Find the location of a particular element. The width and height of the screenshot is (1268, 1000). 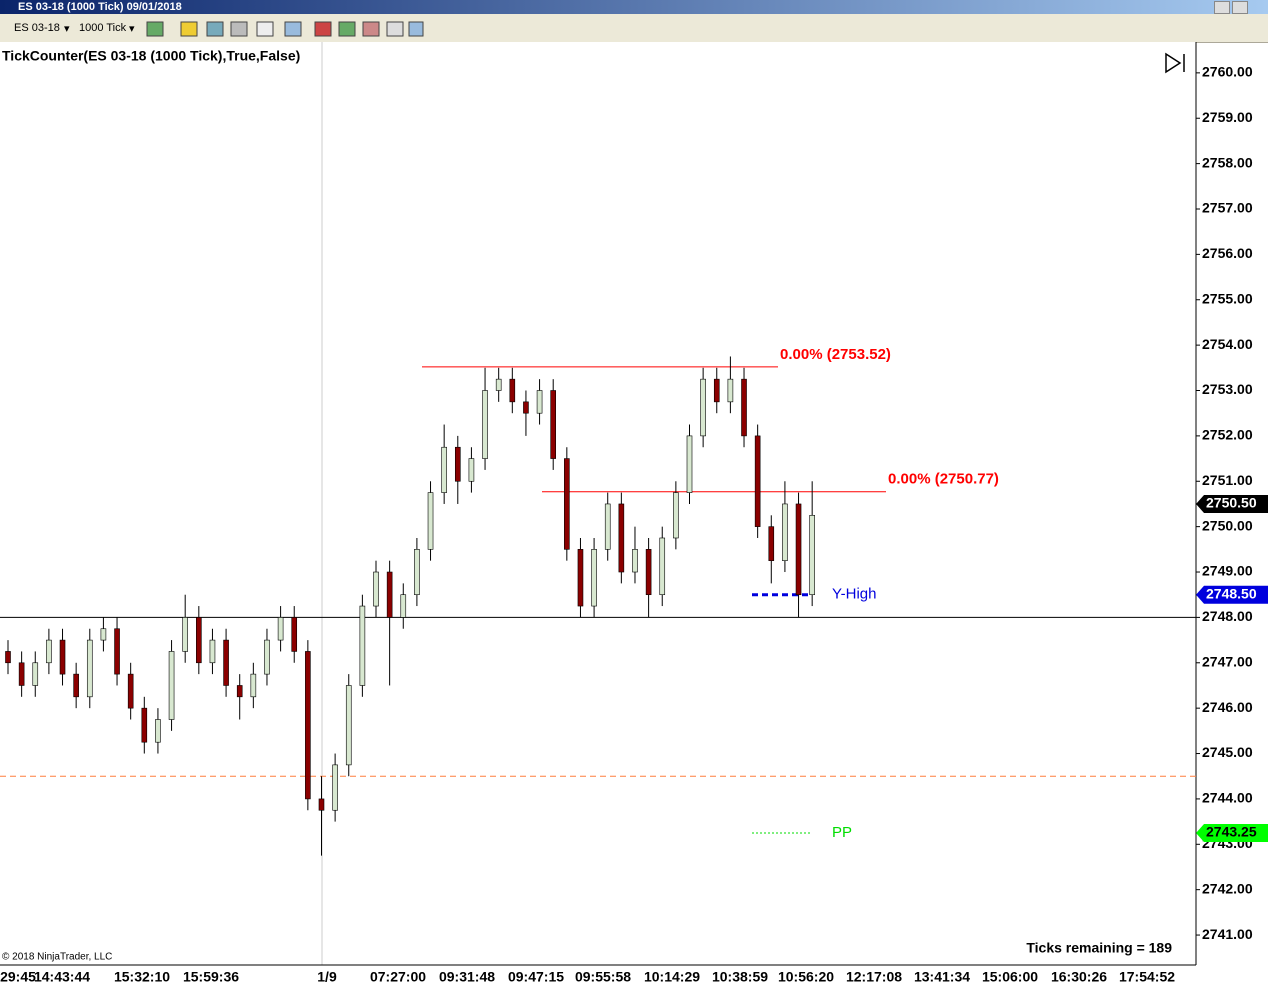

level-label: PP is located at coordinates (842, 832).